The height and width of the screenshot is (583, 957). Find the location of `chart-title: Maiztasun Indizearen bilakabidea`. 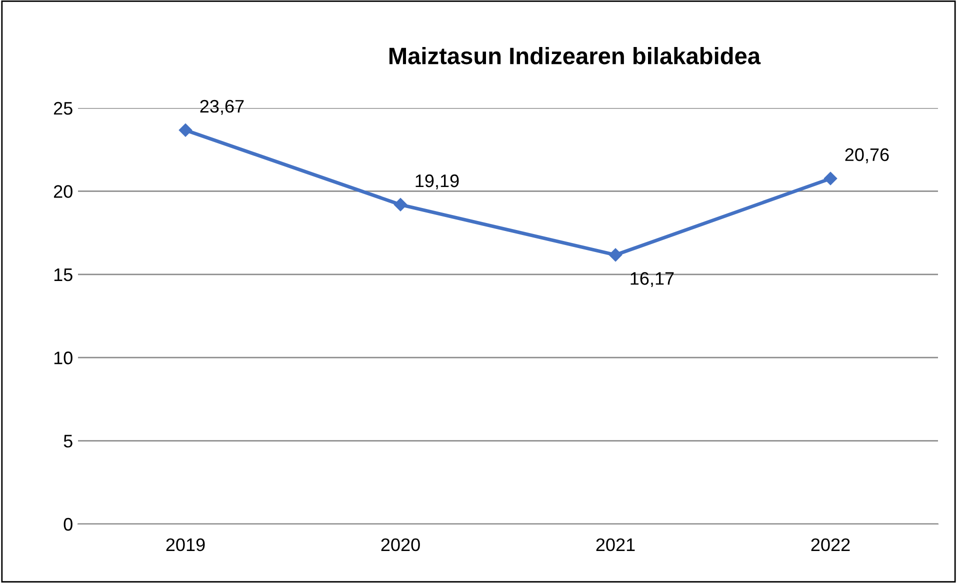

chart-title: Maiztasun Indizearen bilakabidea is located at coordinates (575, 55).